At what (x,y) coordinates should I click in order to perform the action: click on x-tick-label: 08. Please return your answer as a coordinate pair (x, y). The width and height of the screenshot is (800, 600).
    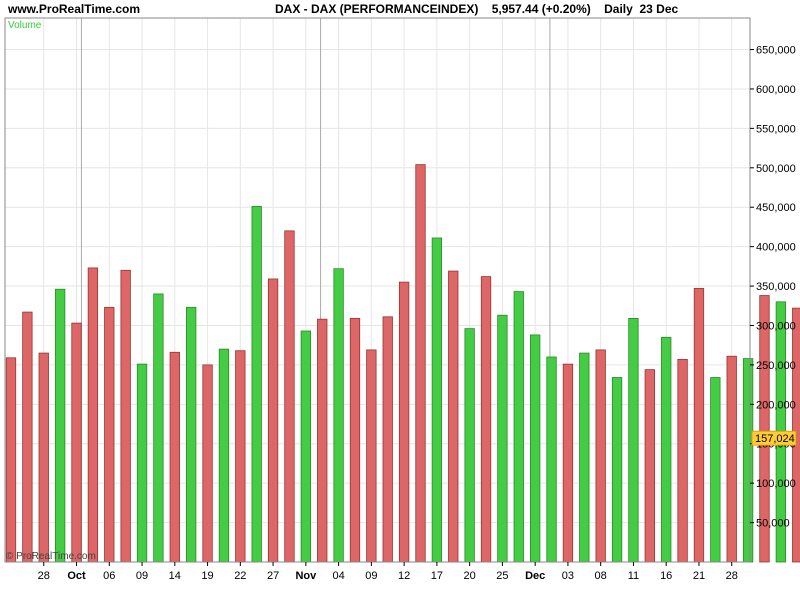
    Looking at the image, I should click on (601, 576).